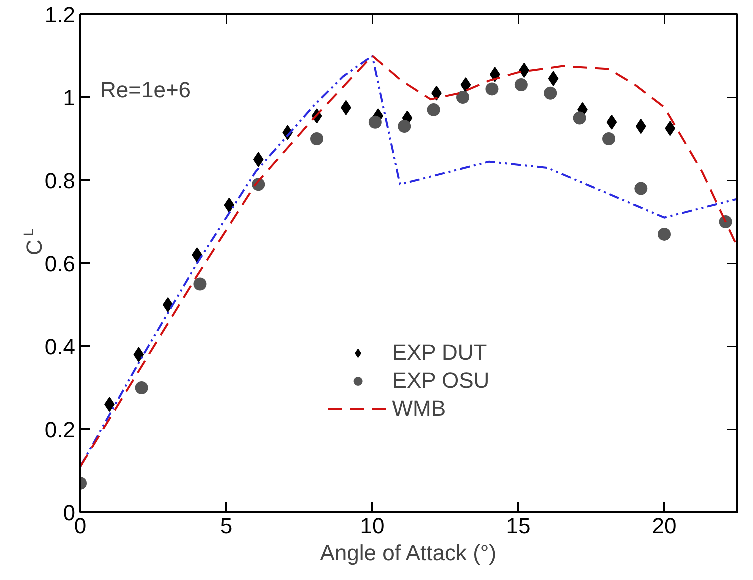 Image resolution: width=753 pixels, height=580 pixels. Describe the element at coordinates (372, 526) in the screenshot. I see `x-tick-label: 10` at that location.